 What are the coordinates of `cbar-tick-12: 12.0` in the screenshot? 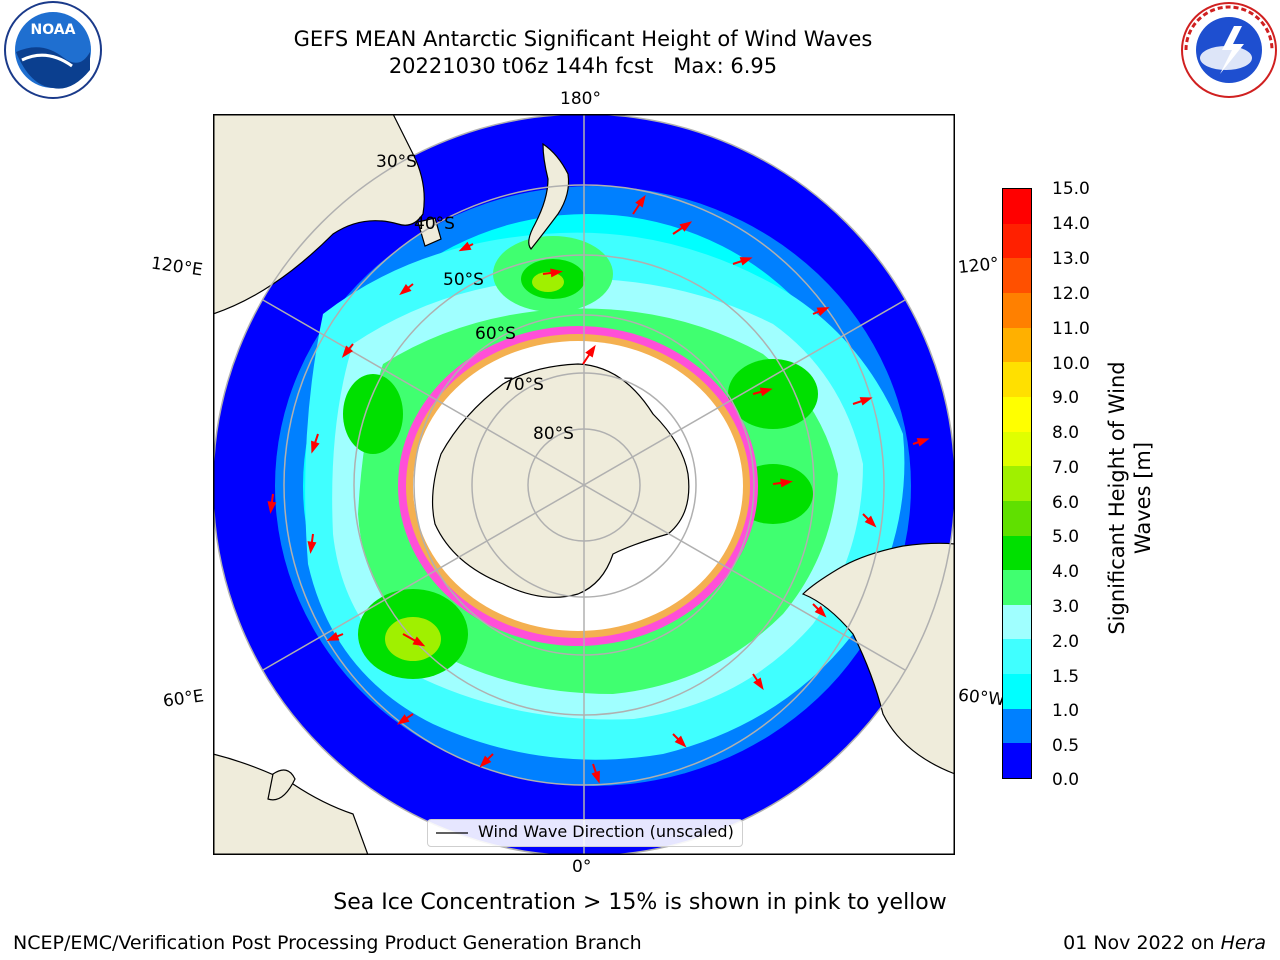 It's located at (1071, 294).